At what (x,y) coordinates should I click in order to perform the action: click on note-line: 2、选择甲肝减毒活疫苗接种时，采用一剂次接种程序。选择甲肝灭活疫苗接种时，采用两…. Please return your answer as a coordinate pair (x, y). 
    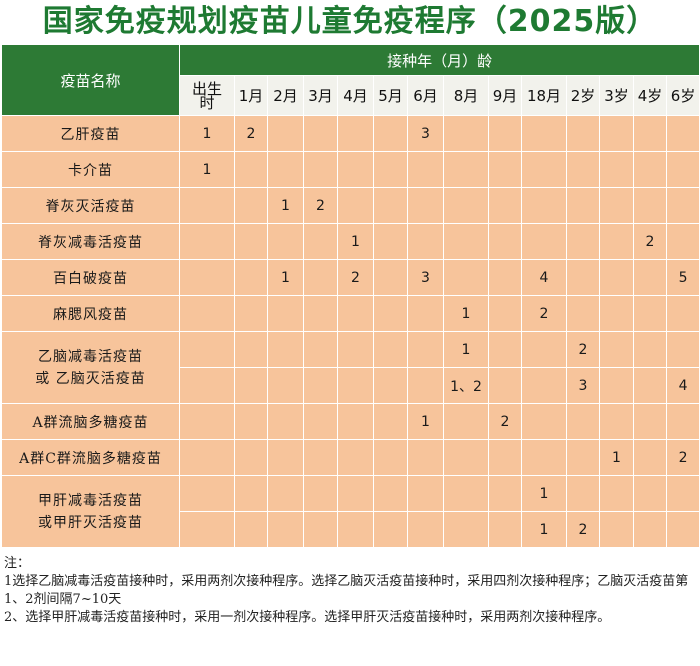
    Looking at the image, I should click on (307, 617).